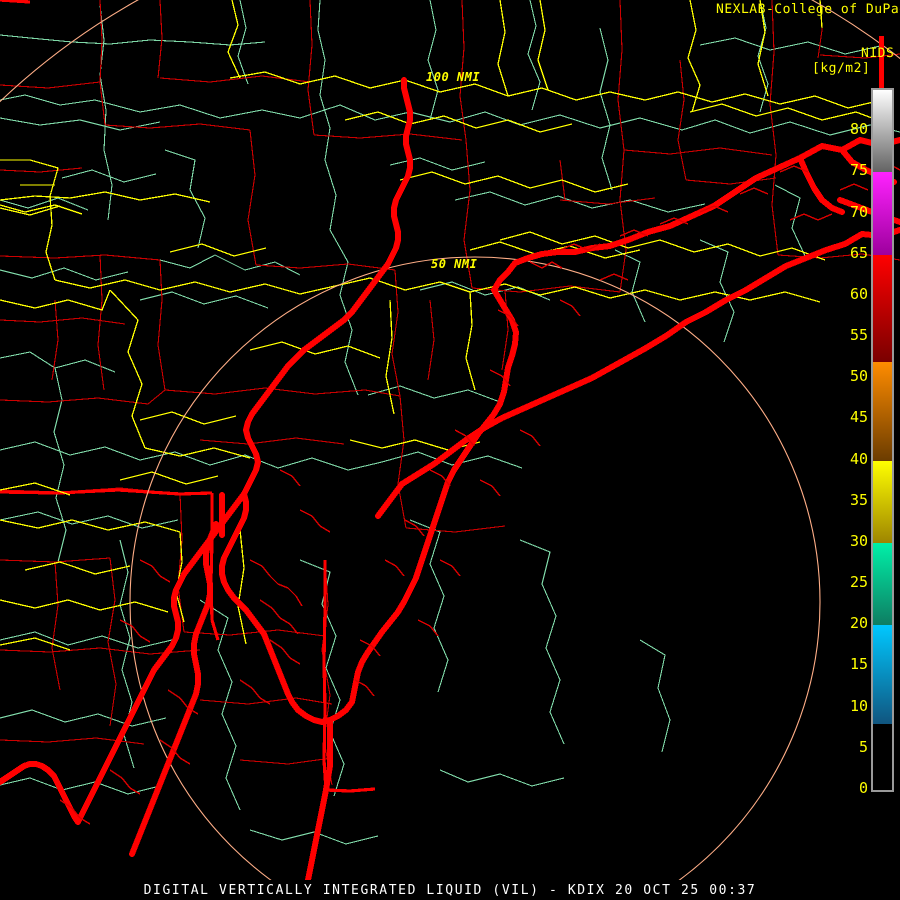 This screenshot has height=900, width=900. I want to click on colorbar-tick-80: 80, so click(858, 129).